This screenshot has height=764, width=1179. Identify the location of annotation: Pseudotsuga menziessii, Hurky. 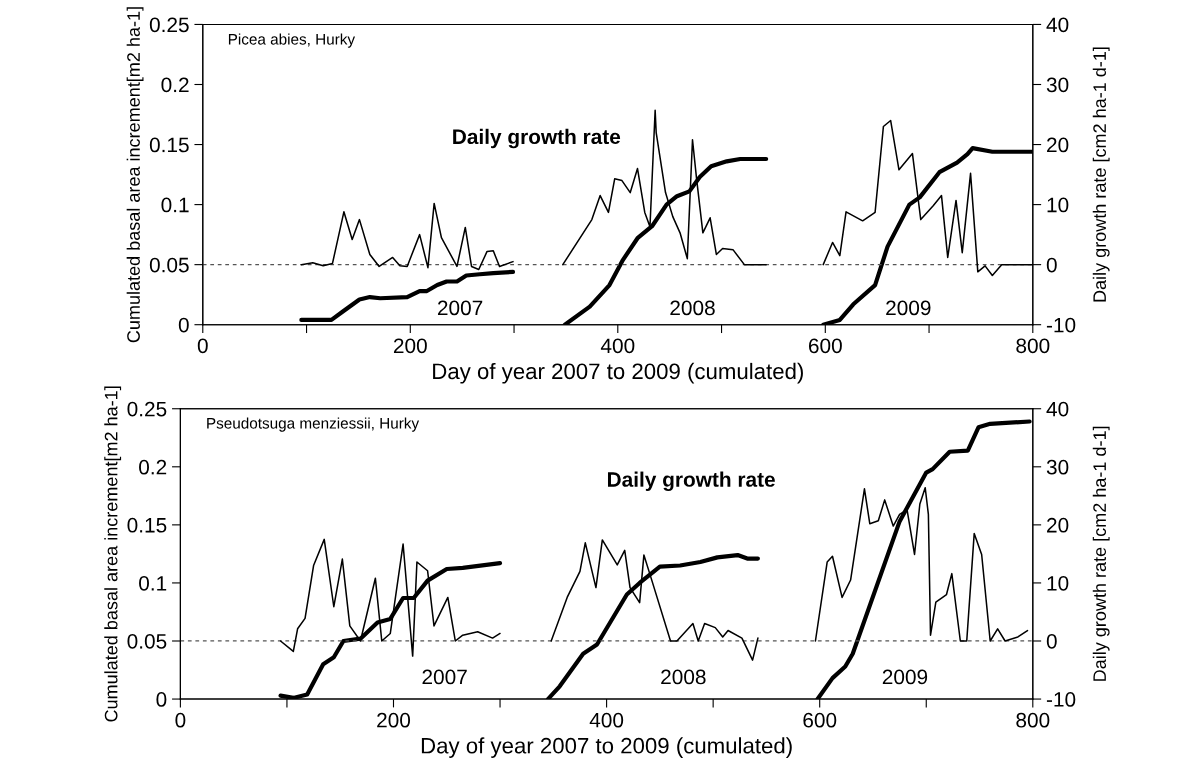
(313, 424).